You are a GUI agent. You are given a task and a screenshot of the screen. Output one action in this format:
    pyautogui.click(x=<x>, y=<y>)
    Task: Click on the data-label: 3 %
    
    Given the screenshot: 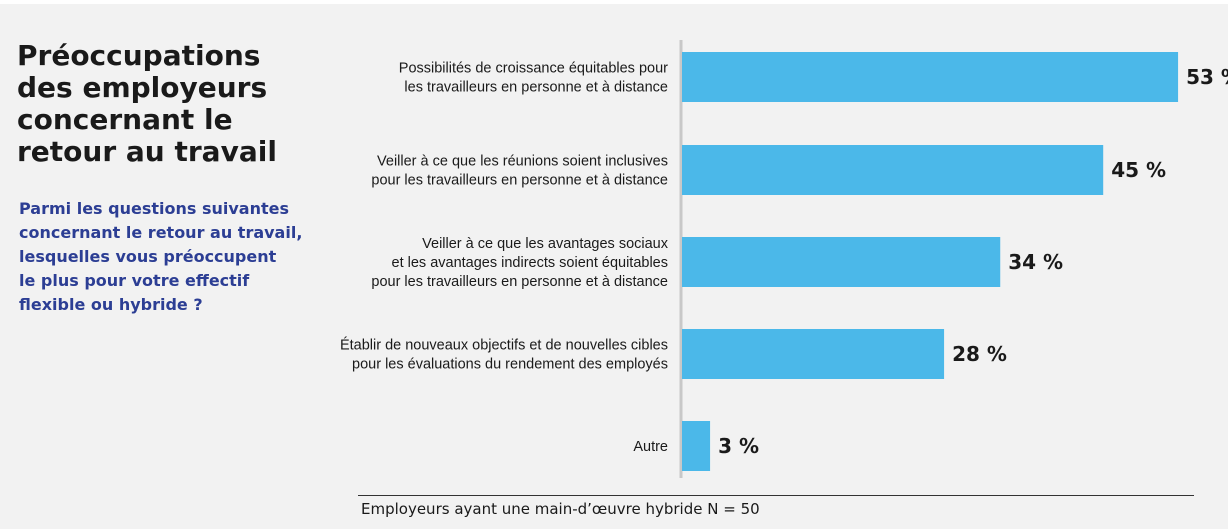 What is the action you would take?
    pyautogui.click(x=738, y=446)
    